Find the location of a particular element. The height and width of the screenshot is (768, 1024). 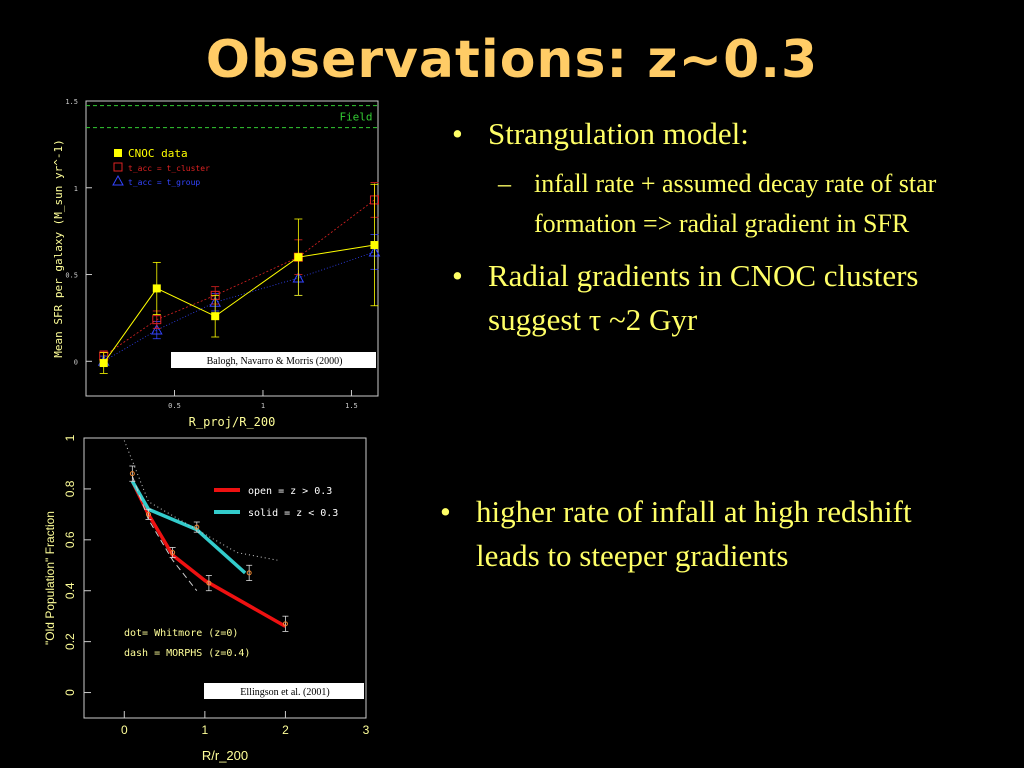

bullet-item: • Strangulation model: is located at coordinates (732, 134).